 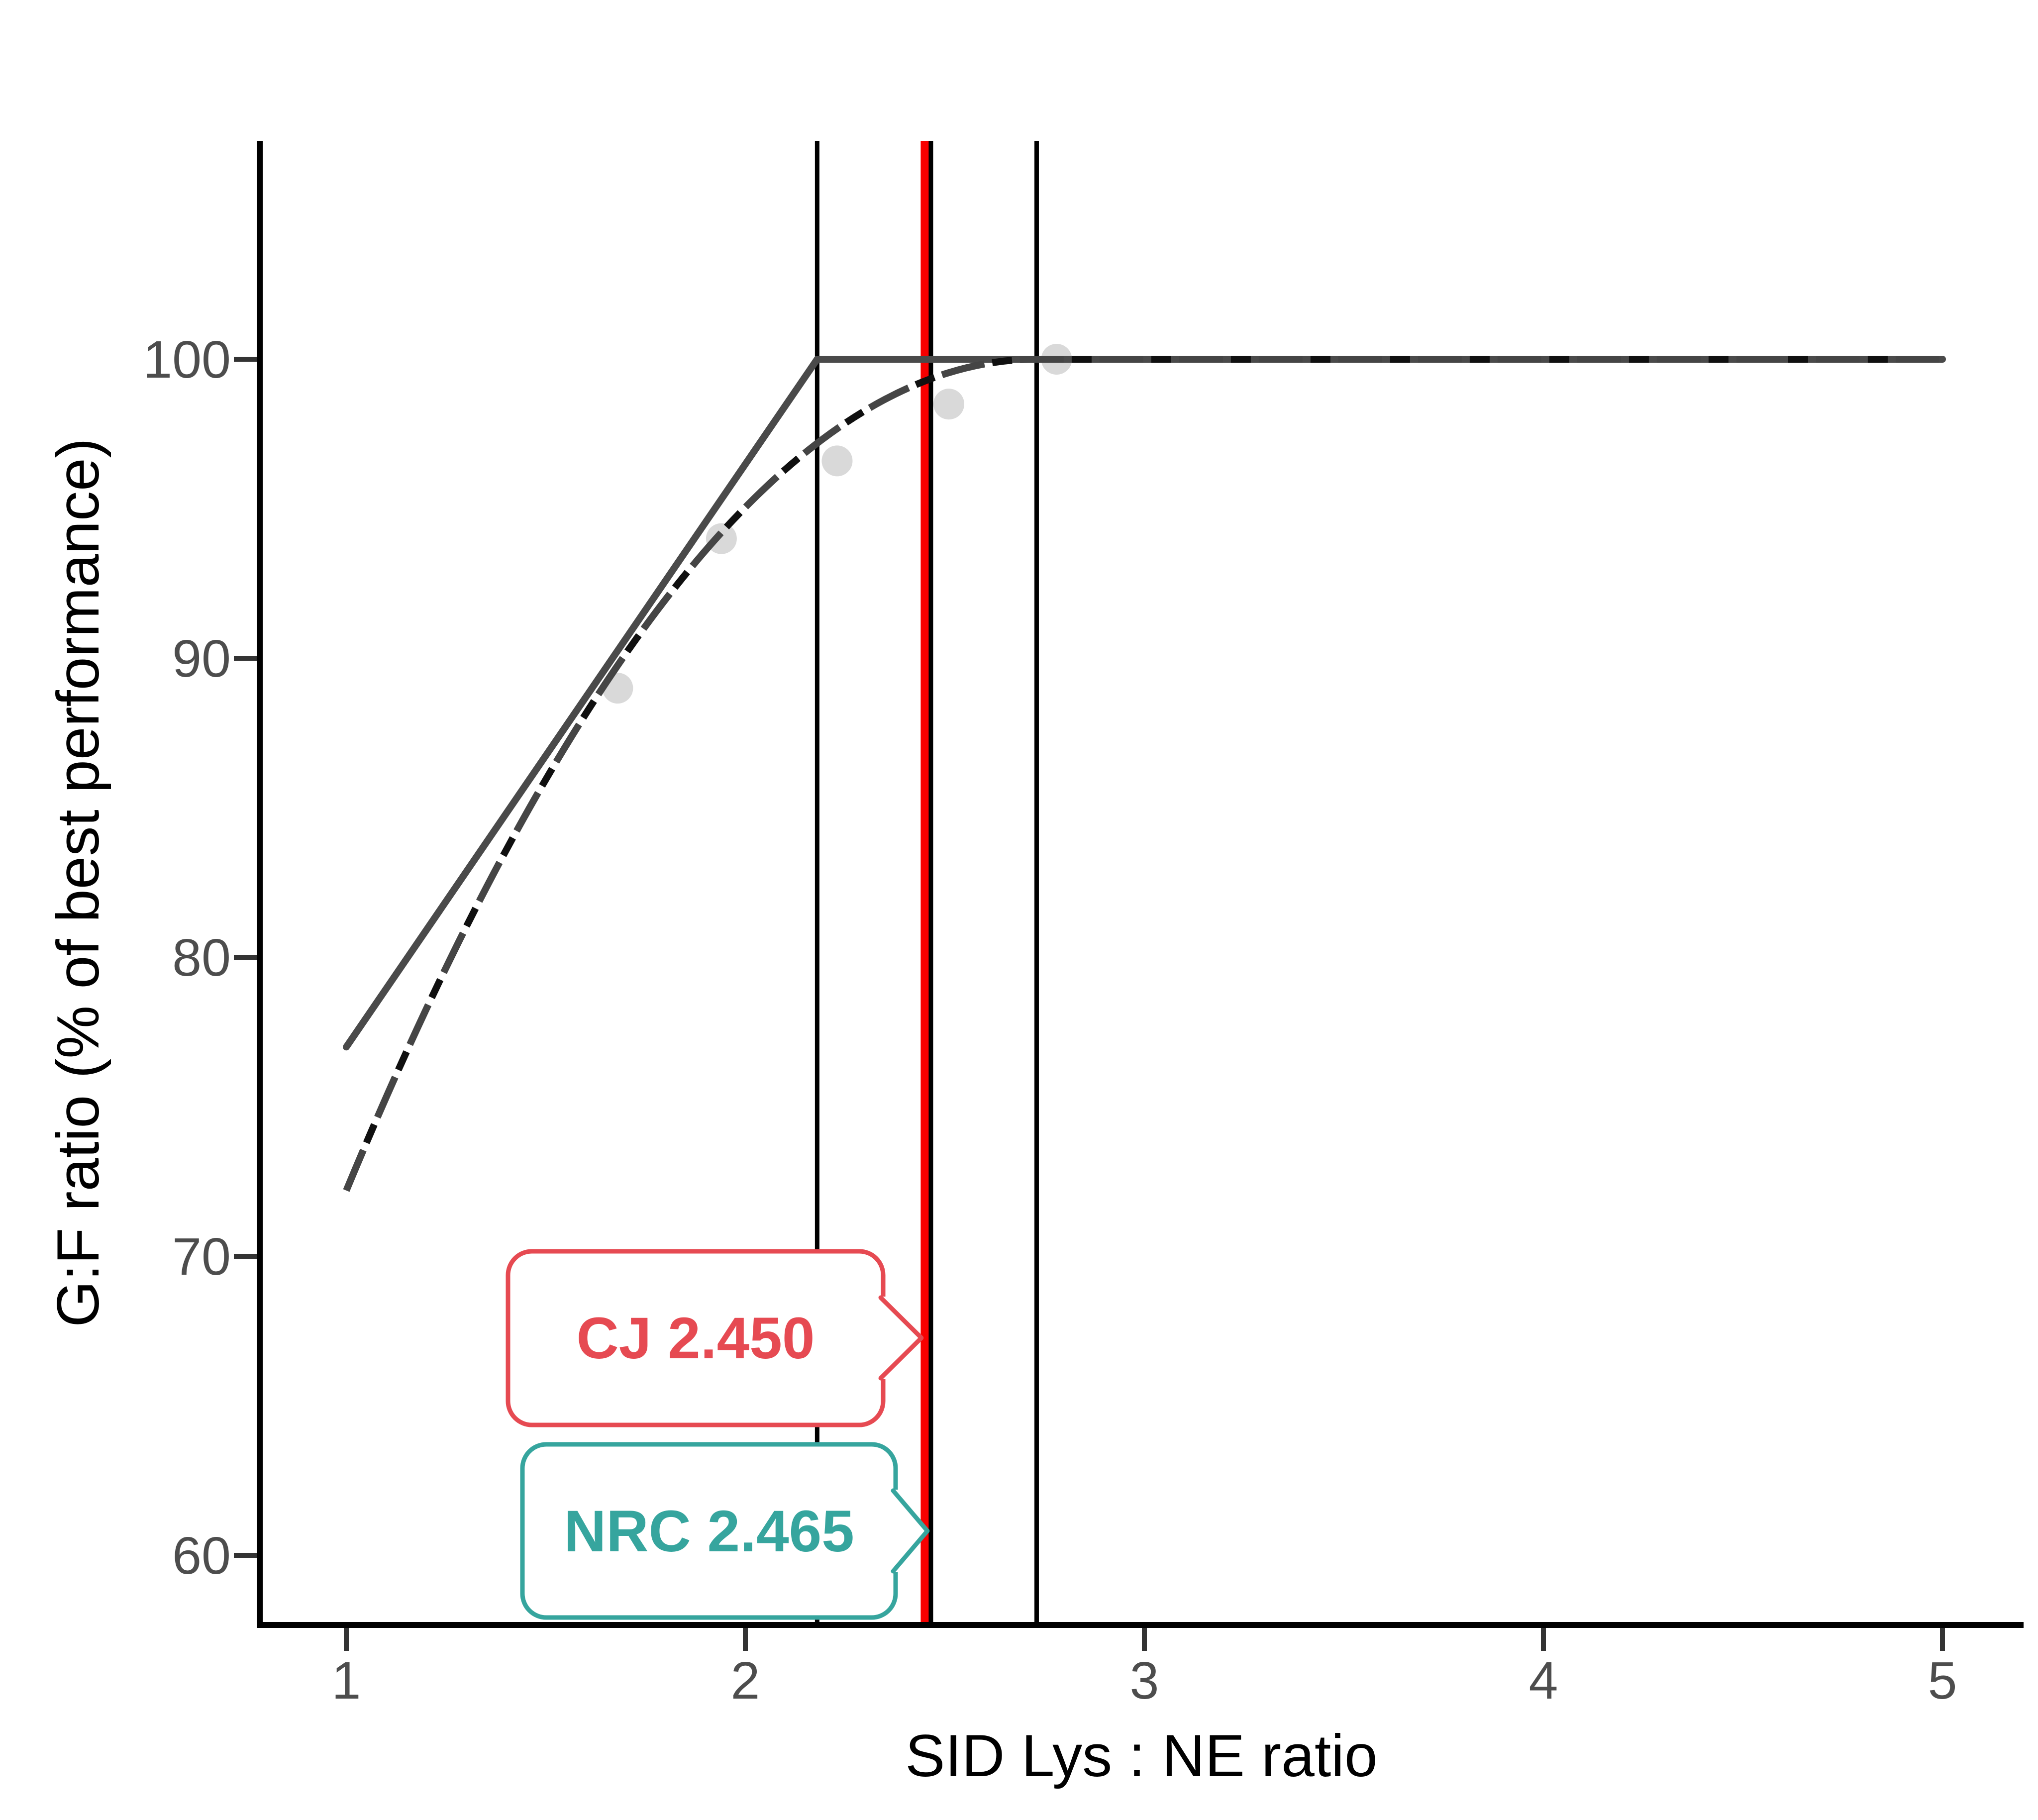 What do you see at coordinates (910, 1531) in the screenshot?
I see `callout-nrc-tail` at bounding box center [910, 1531].